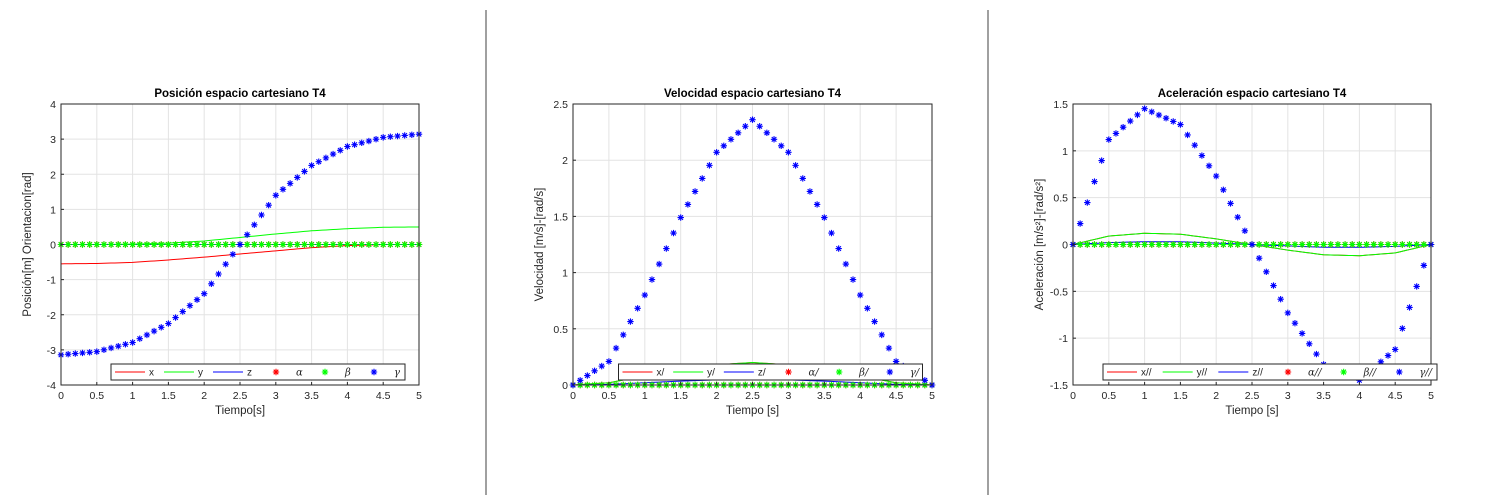  Describe the element at coordinates (1065, 152) in the screenshot. I see `y-tick-label: 1` at that location.